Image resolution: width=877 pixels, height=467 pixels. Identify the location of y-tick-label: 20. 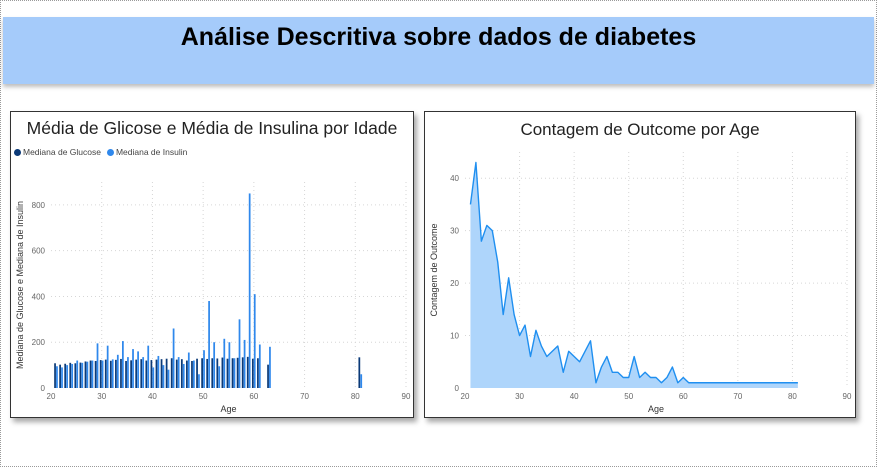
(454, 283).